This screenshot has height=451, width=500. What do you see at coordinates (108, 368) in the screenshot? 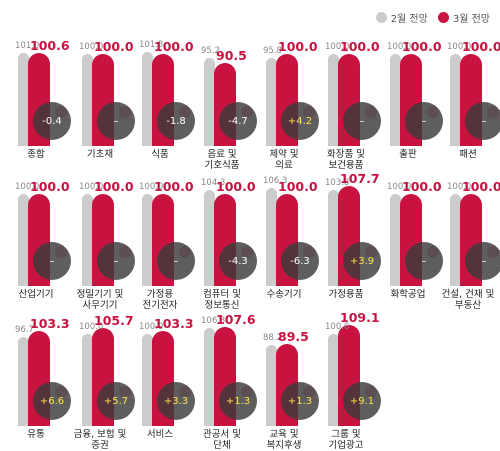
I see `category-cell: 100.0 105.7 +5.7 금융, 보험 및 증권` at bounding box center [108, 368].